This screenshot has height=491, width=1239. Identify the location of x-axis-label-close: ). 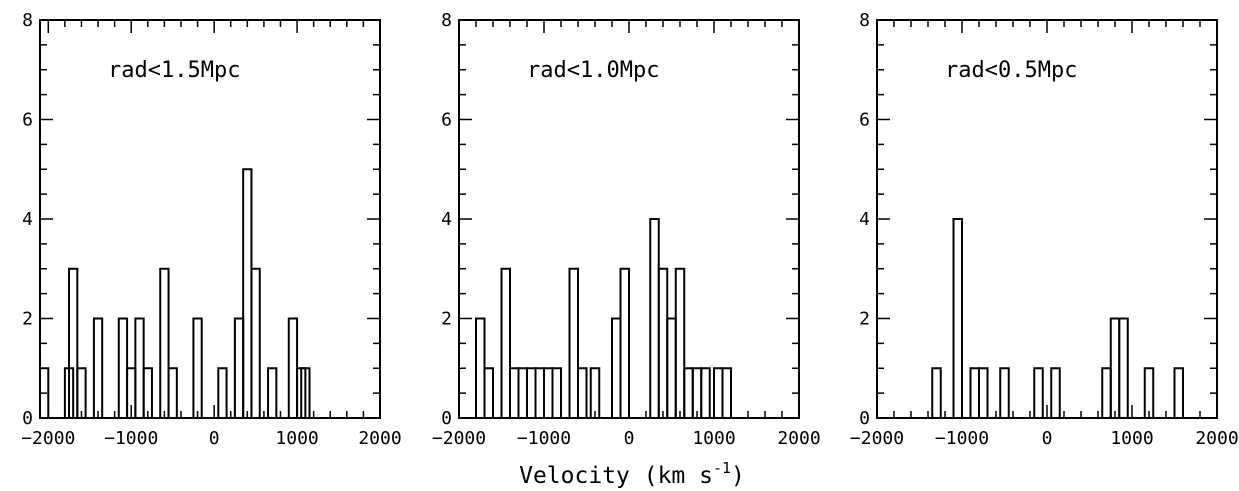
(738, 476).